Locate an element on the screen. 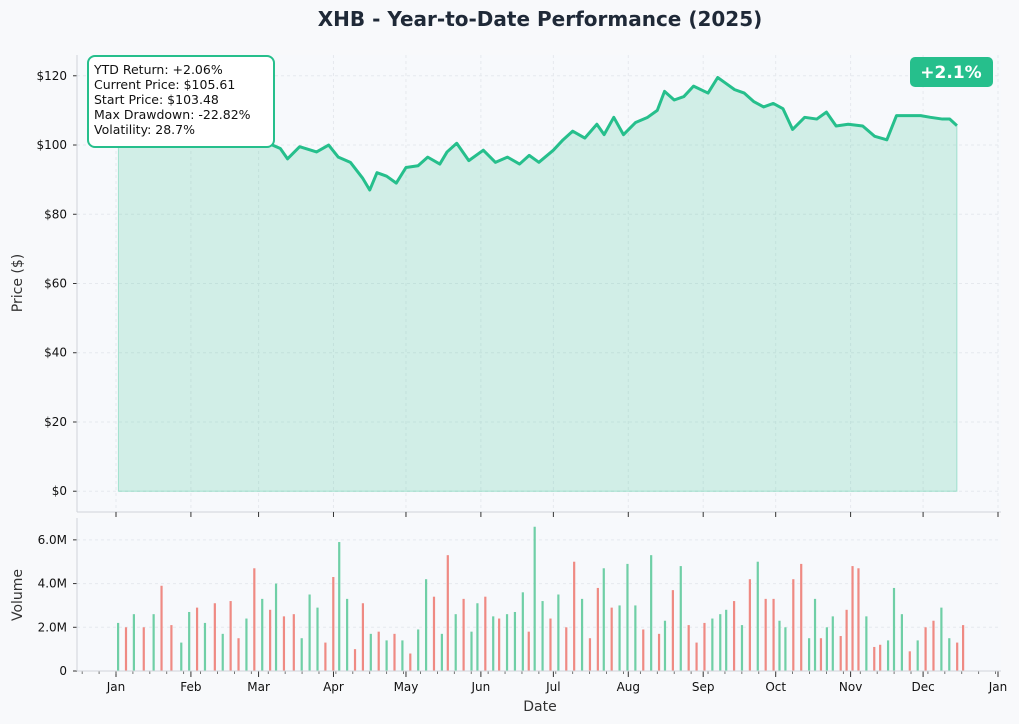 The image size is (1019, 724). stats-box-frame is located at coordinates (181, 101).